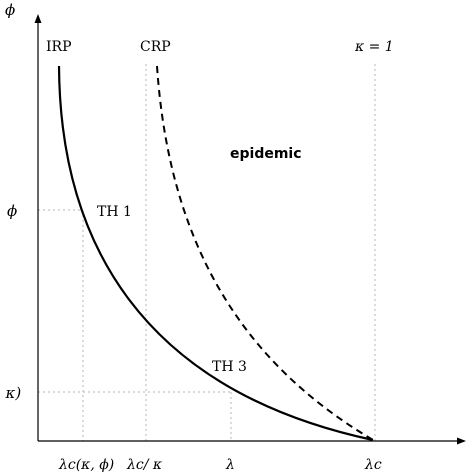 The width and height of the screenshot is (474, 474). Describe the element at coordinates (266, 154) in the screenshot. I see `region-label-epidemic: epidemic` at that location.